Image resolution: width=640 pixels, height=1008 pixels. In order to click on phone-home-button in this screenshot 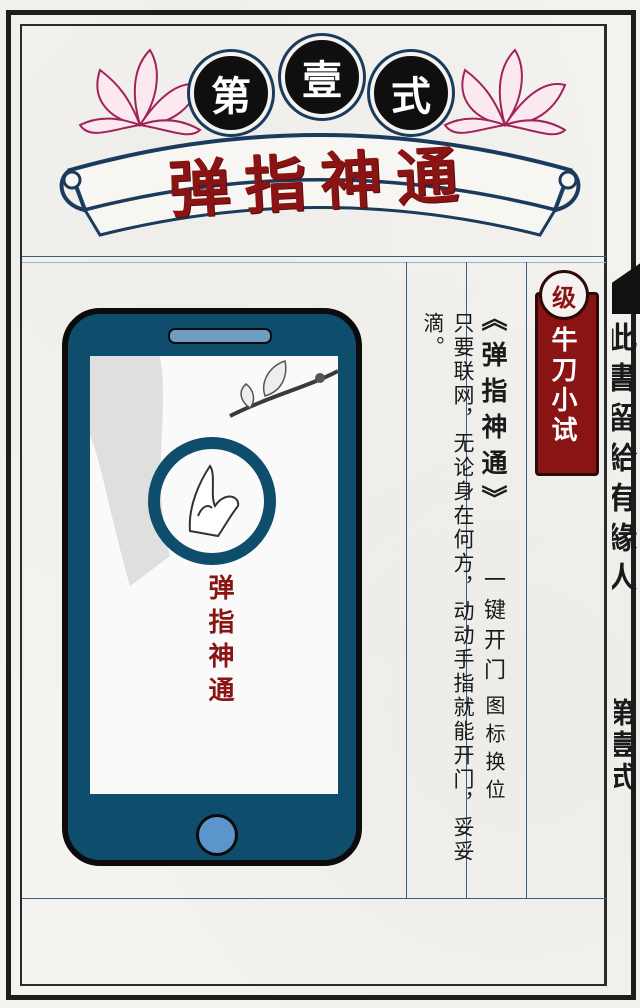, I will do `click(217, 835)`.